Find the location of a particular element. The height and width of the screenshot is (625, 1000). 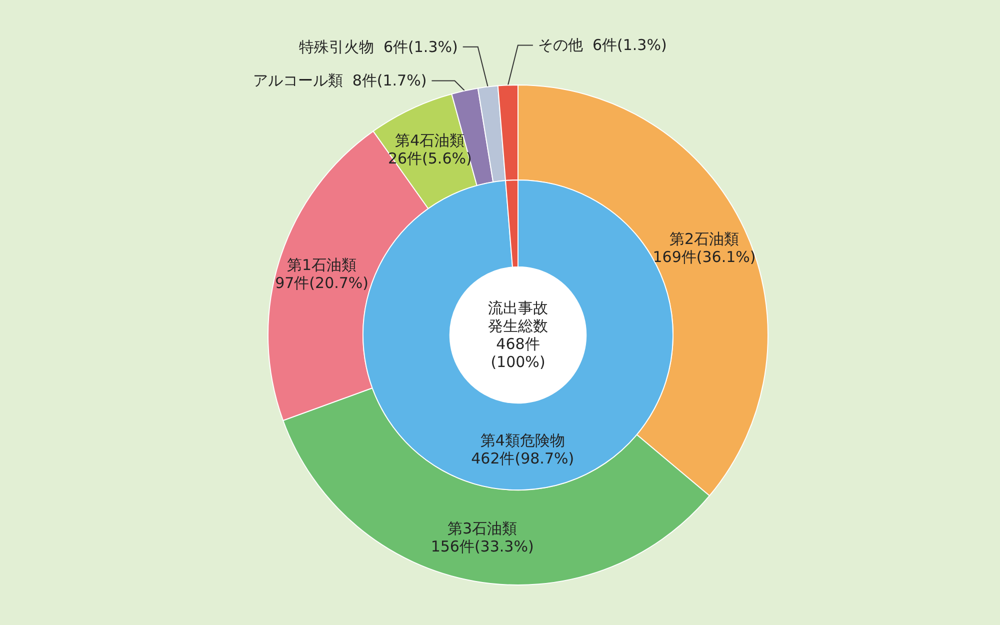

data-label: 156件(33.3%) is located at coordinates (482, 546).